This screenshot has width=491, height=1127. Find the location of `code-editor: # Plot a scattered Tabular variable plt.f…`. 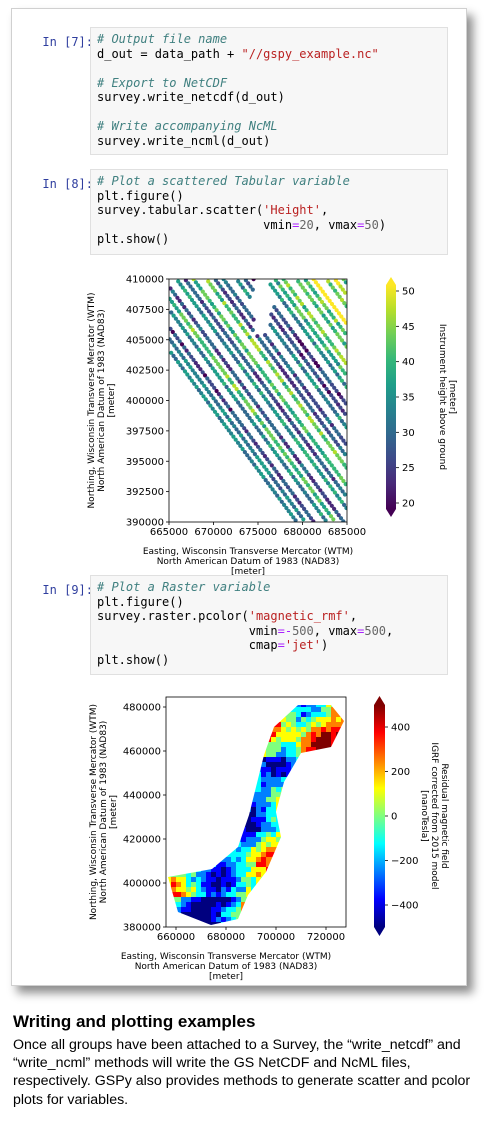

code-editor: # Plot a scattered Tabular variable plt.f… is located at coordinates (269, 212).